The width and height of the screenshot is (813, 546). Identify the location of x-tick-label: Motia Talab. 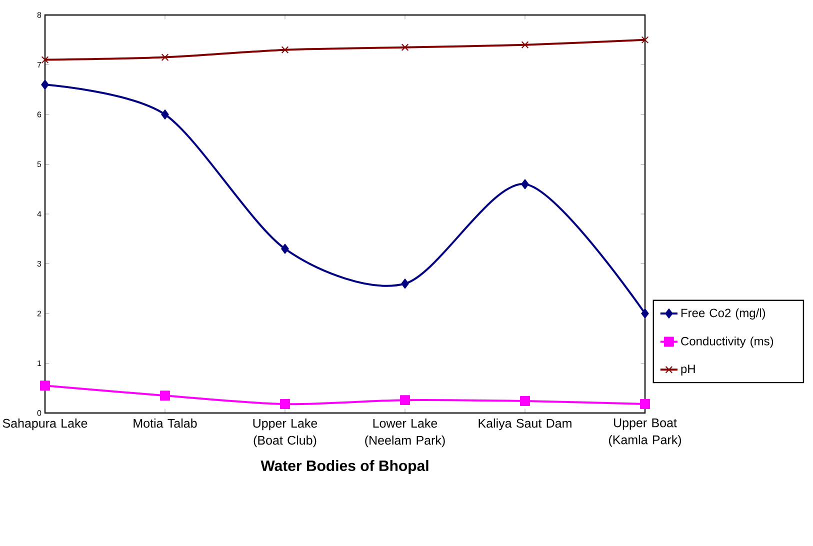
(165, 423).